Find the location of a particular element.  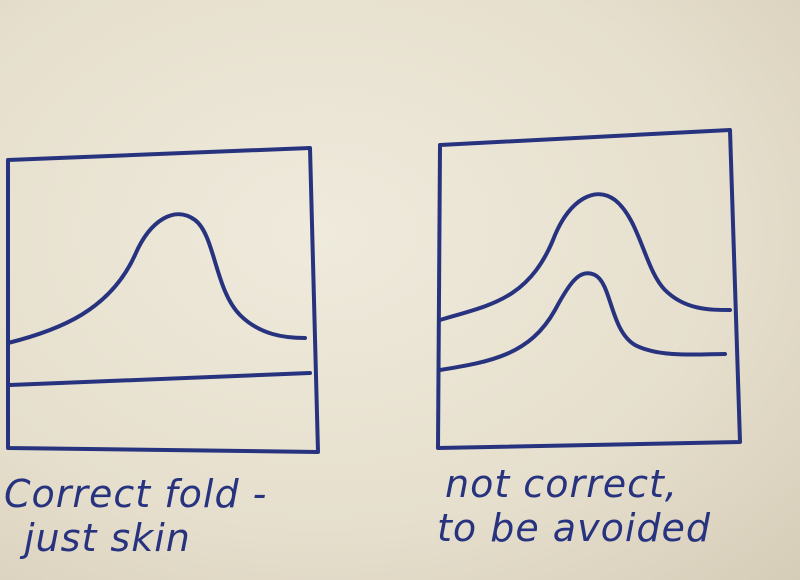

right-caption: not correct, to be avoided is located at coordinates (574, 506).